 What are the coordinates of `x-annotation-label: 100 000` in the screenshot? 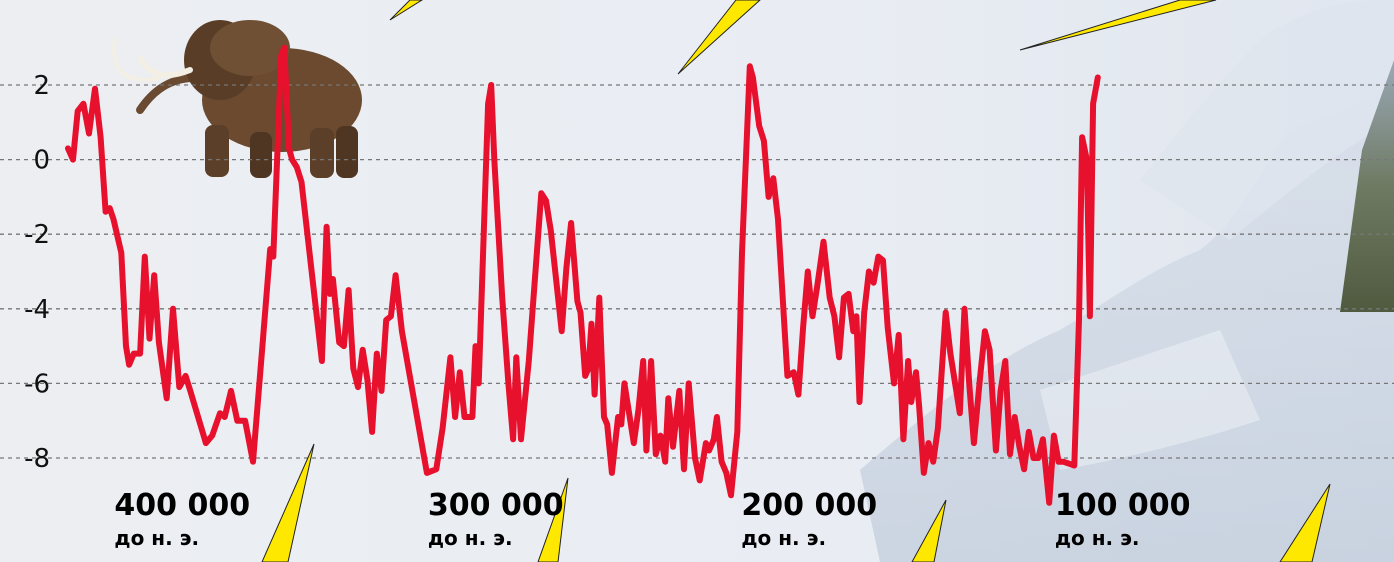 It's located at (1123, 505).